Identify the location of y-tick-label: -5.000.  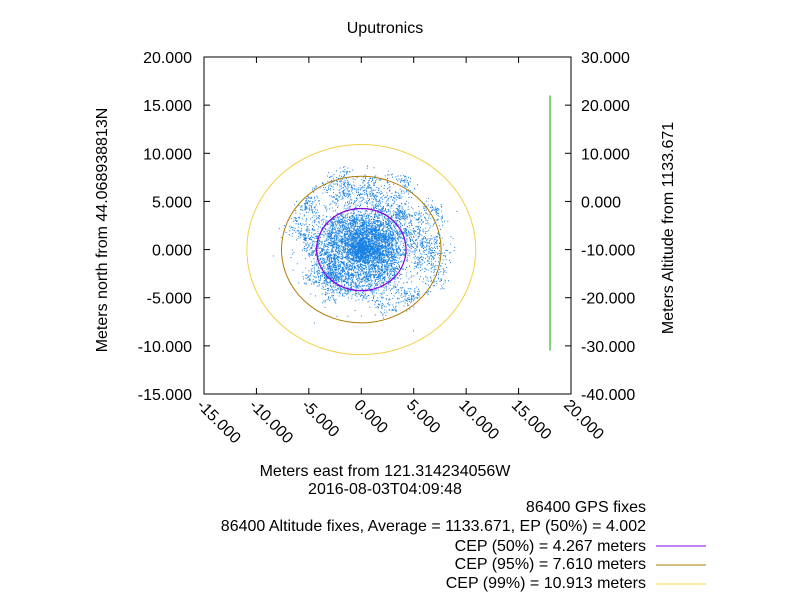
(169, 299).